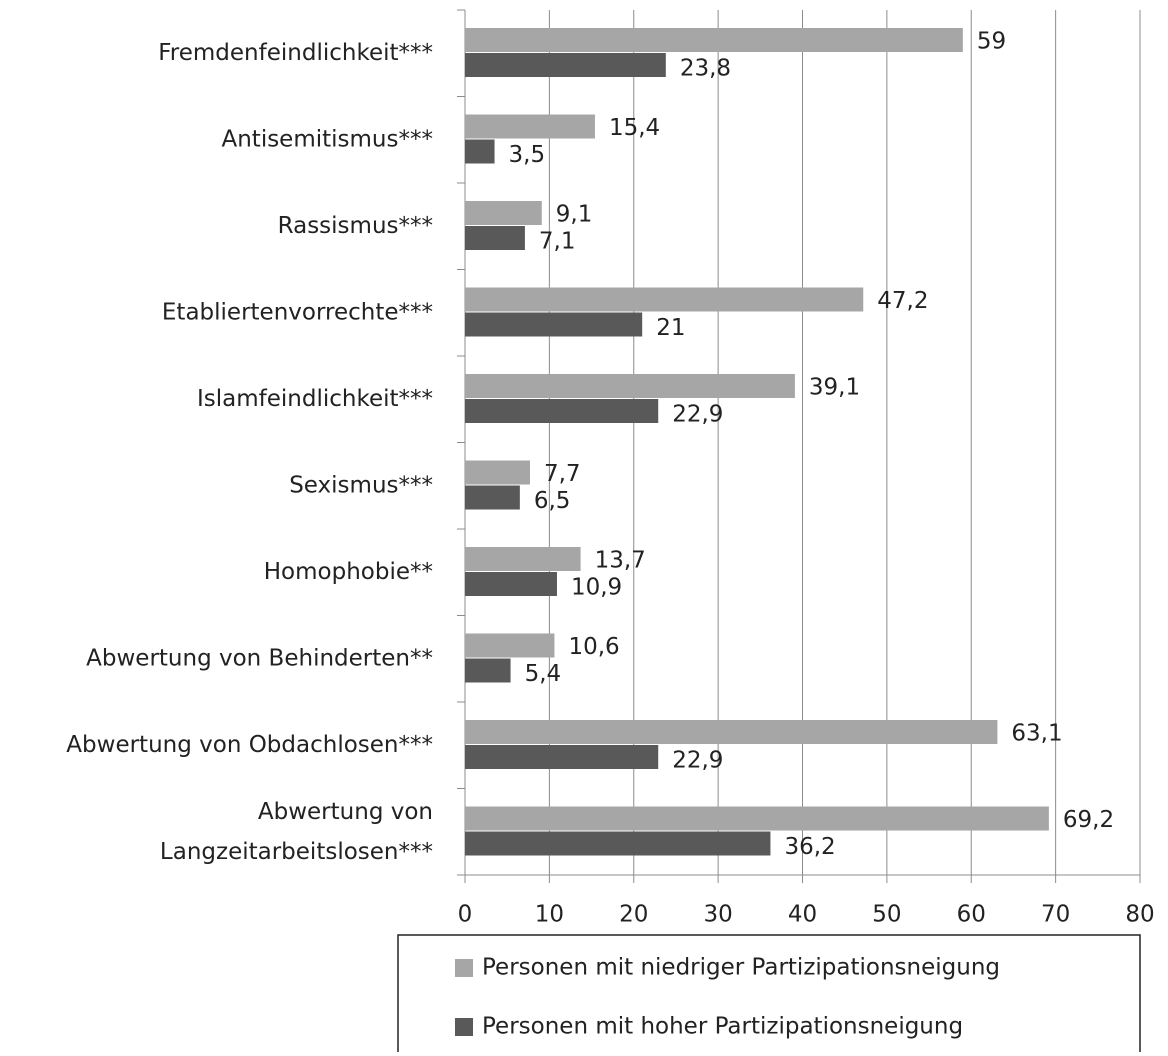 This screenshot has height=1056, width=1168. I want to click on value-label: 23,8, so click(705, 69).